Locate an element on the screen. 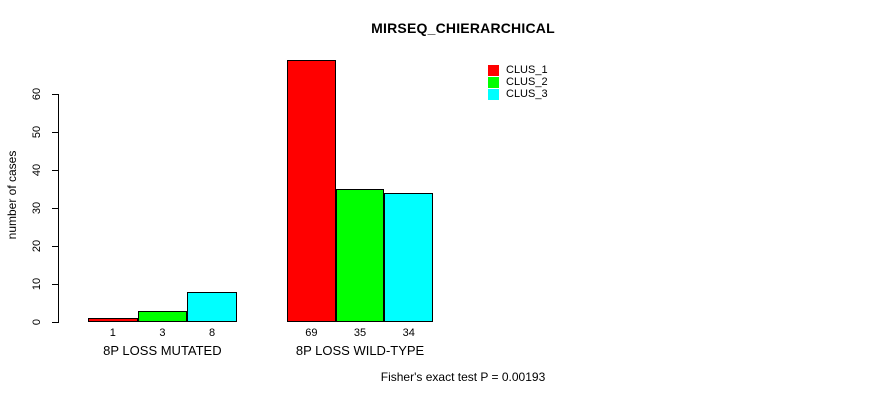 Image resolution: width=890 pixels, height=400 pixels. legend-label: CLUS_2 is located at coordinates (527, 82).